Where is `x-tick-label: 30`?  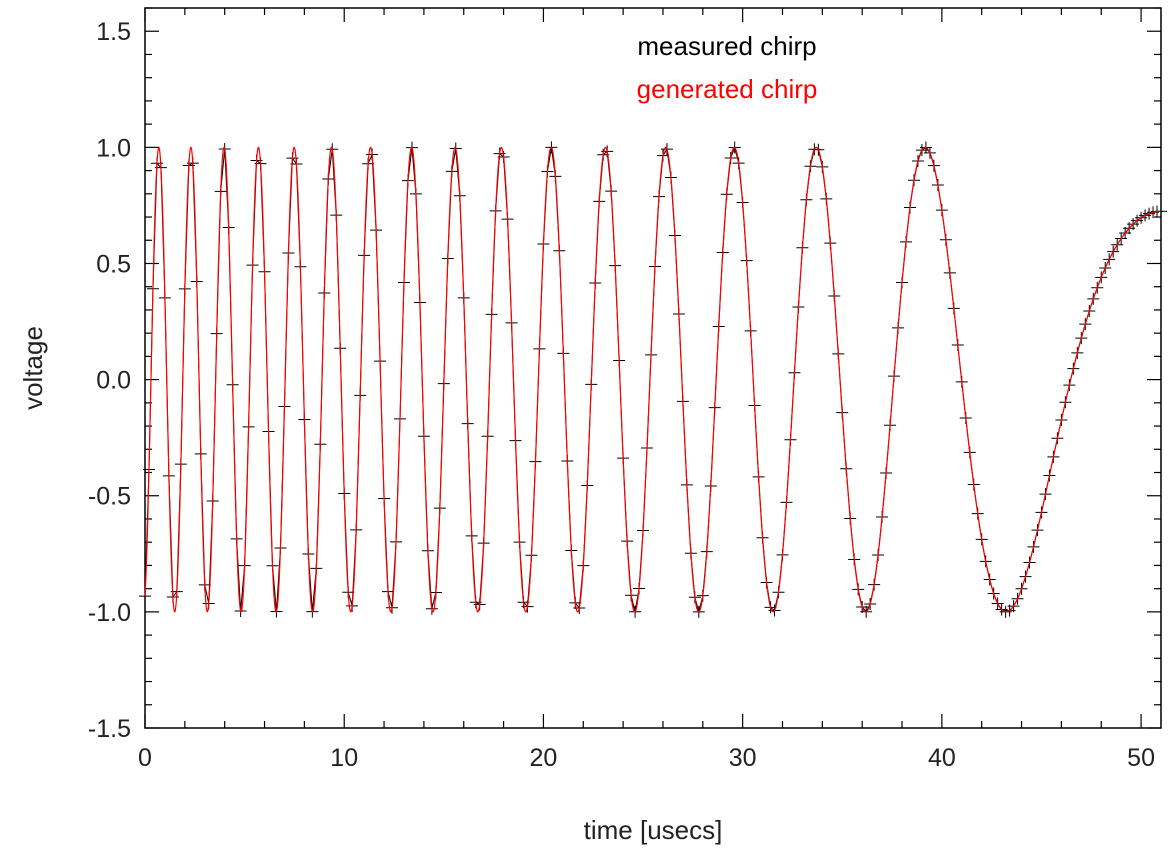 x-tick-label: 30 is located at coordinates (743, 758).